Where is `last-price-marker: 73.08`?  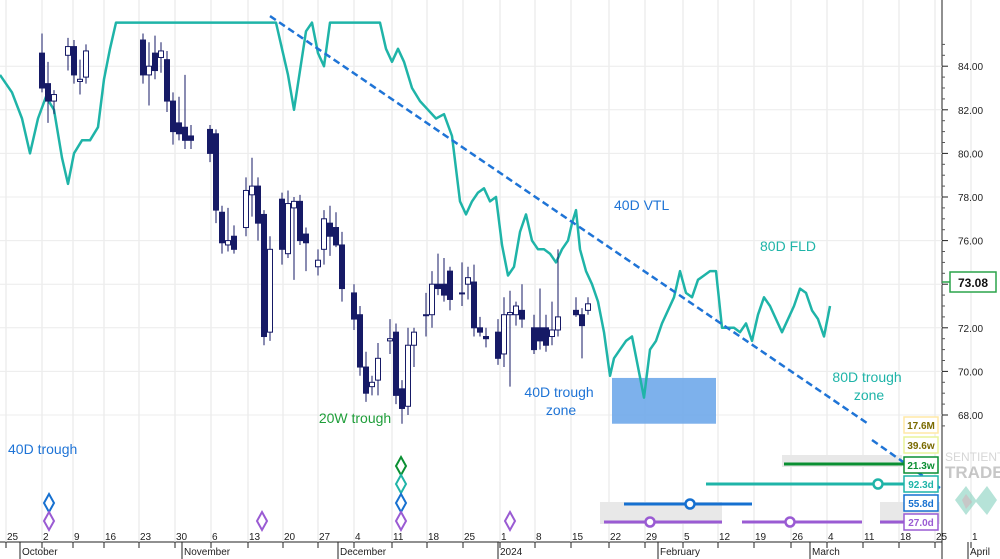 last-price-marker: 73.08 is located at coordinates (969, 282).